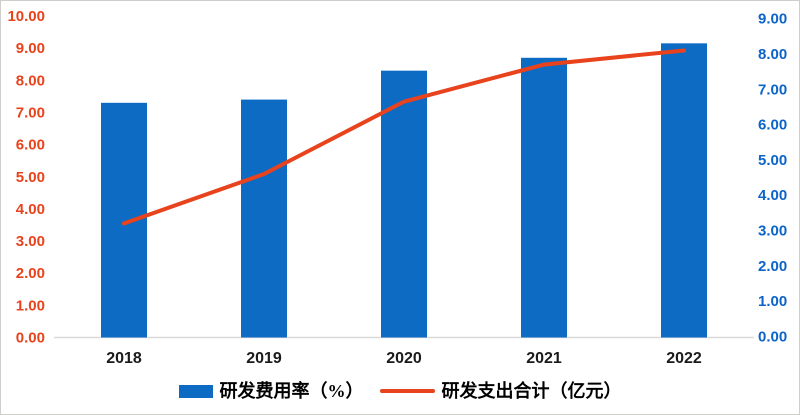  What do you see at coordinates (195, 391) in the screenshot?
I see `bar-series-swatch-icon` at bounding box center [195, 391].